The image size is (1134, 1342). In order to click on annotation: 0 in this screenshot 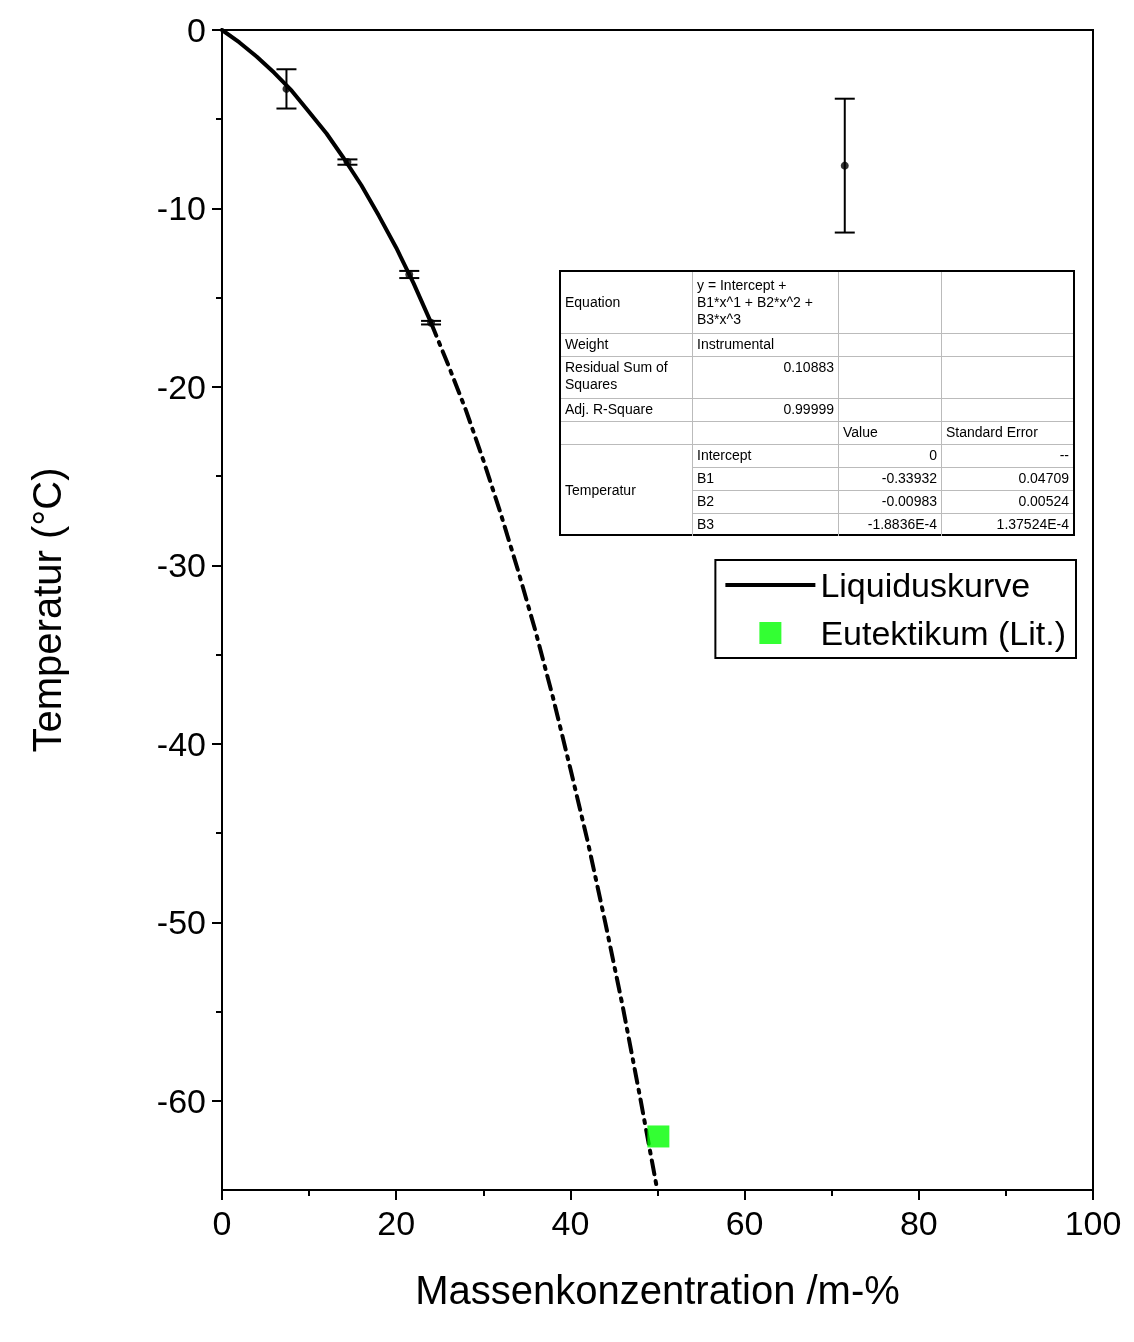, I will do `click(932, 455)`.